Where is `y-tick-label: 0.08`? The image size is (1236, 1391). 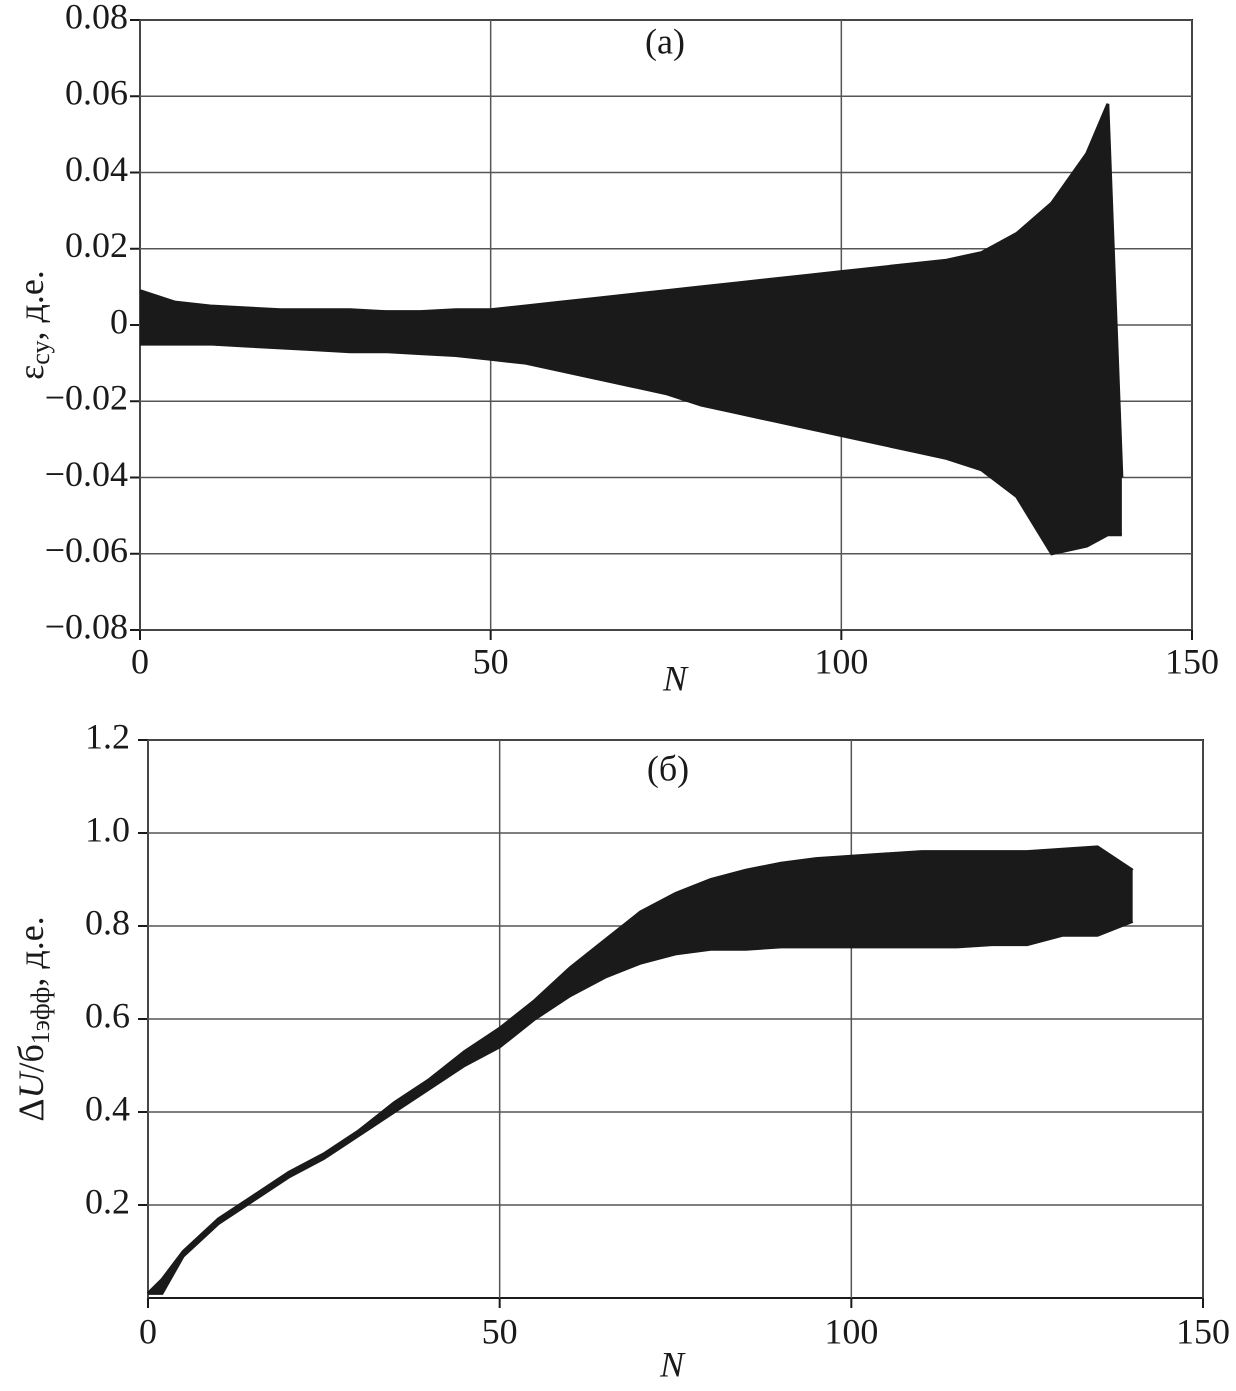
y-tick-label: 0.08 is located at coordinates (96, 18).